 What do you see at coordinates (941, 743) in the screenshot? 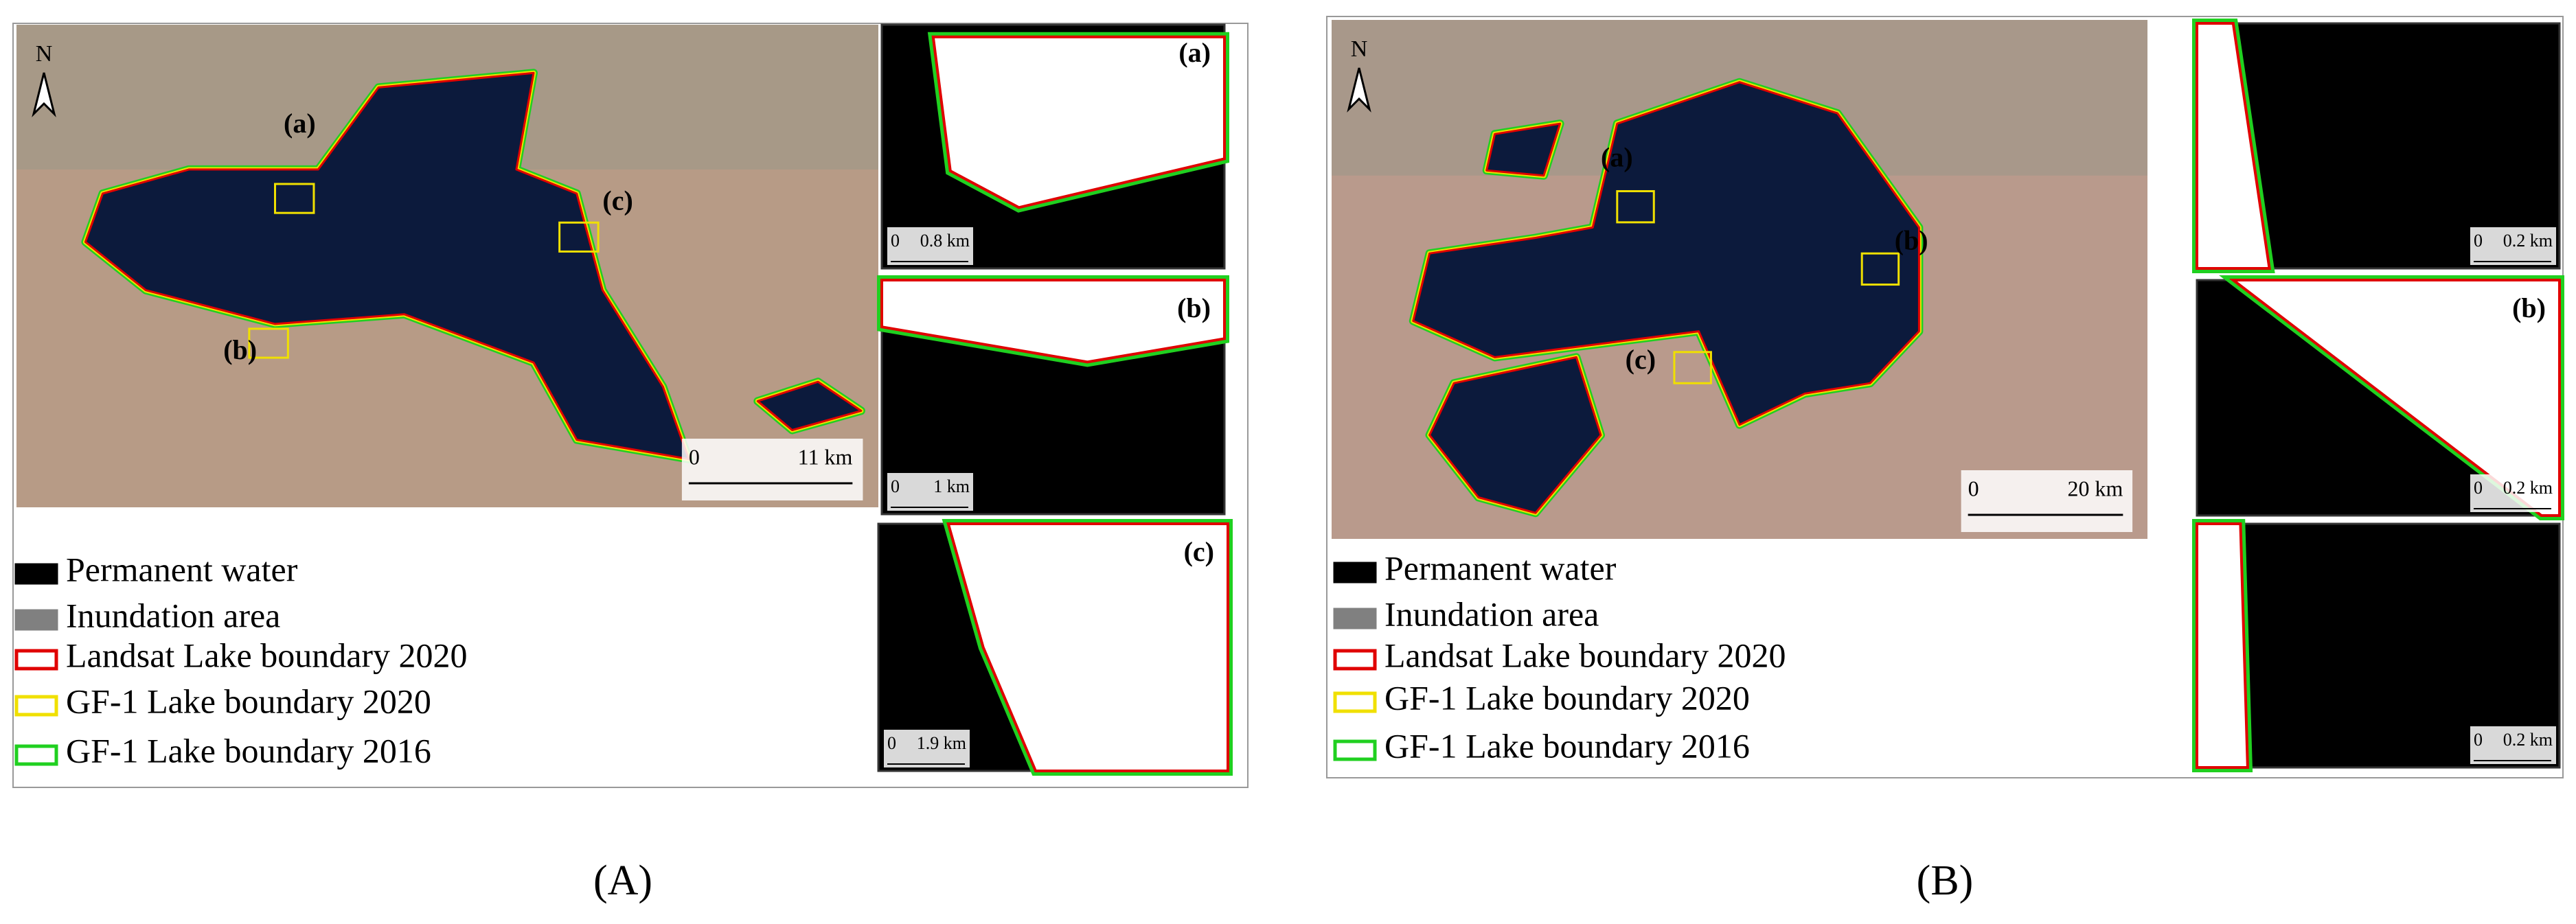
I see `inset-scale-label: 1.9 km` at bounding box center [941, 743].